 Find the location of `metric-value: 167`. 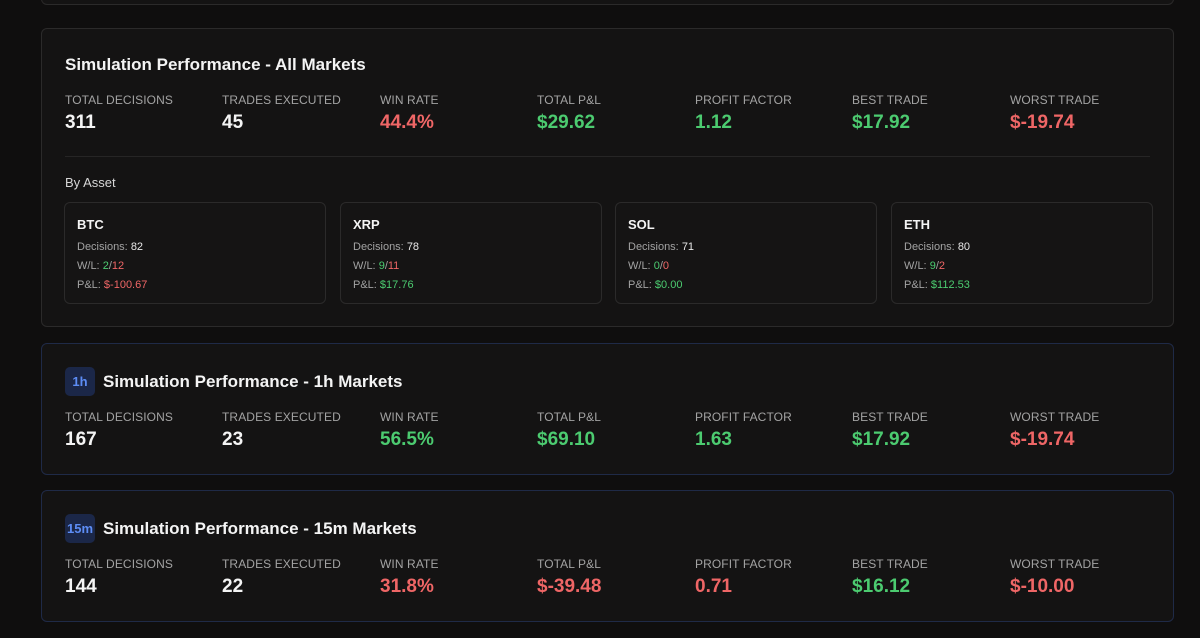

metric-value: 167 is located at coordinates (81, 439).